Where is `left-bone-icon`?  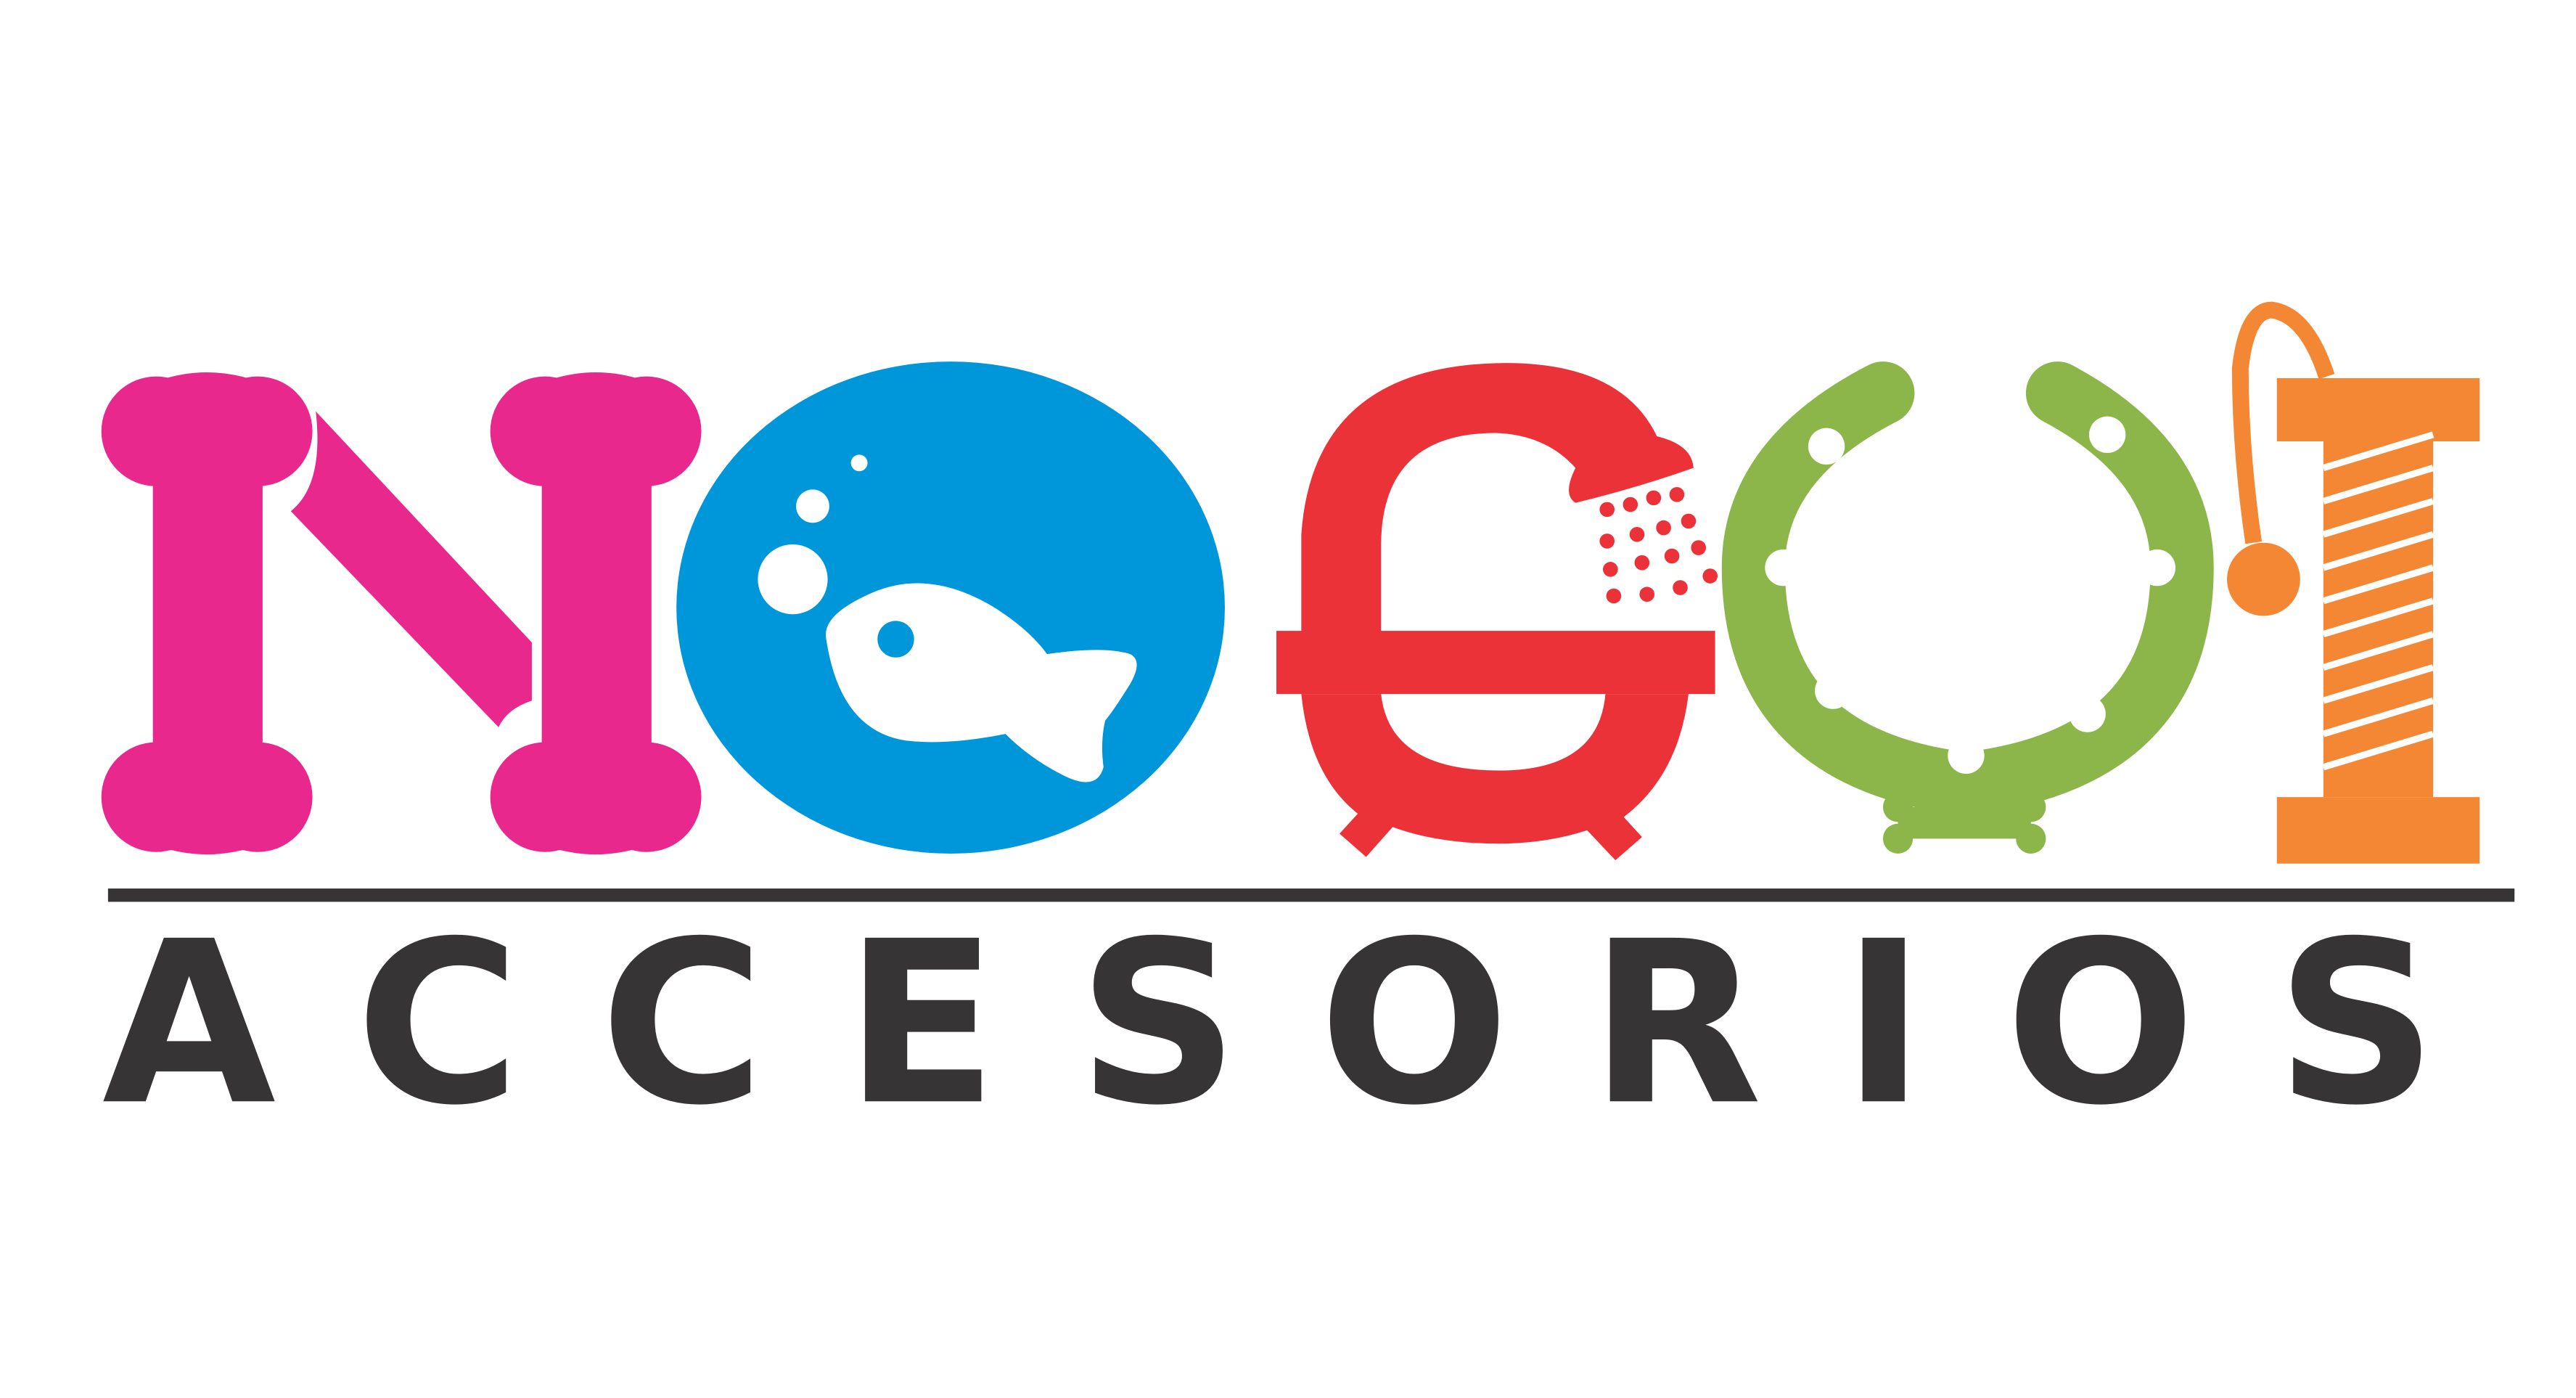 left-bone-icon is located at coordinates (207, 613).